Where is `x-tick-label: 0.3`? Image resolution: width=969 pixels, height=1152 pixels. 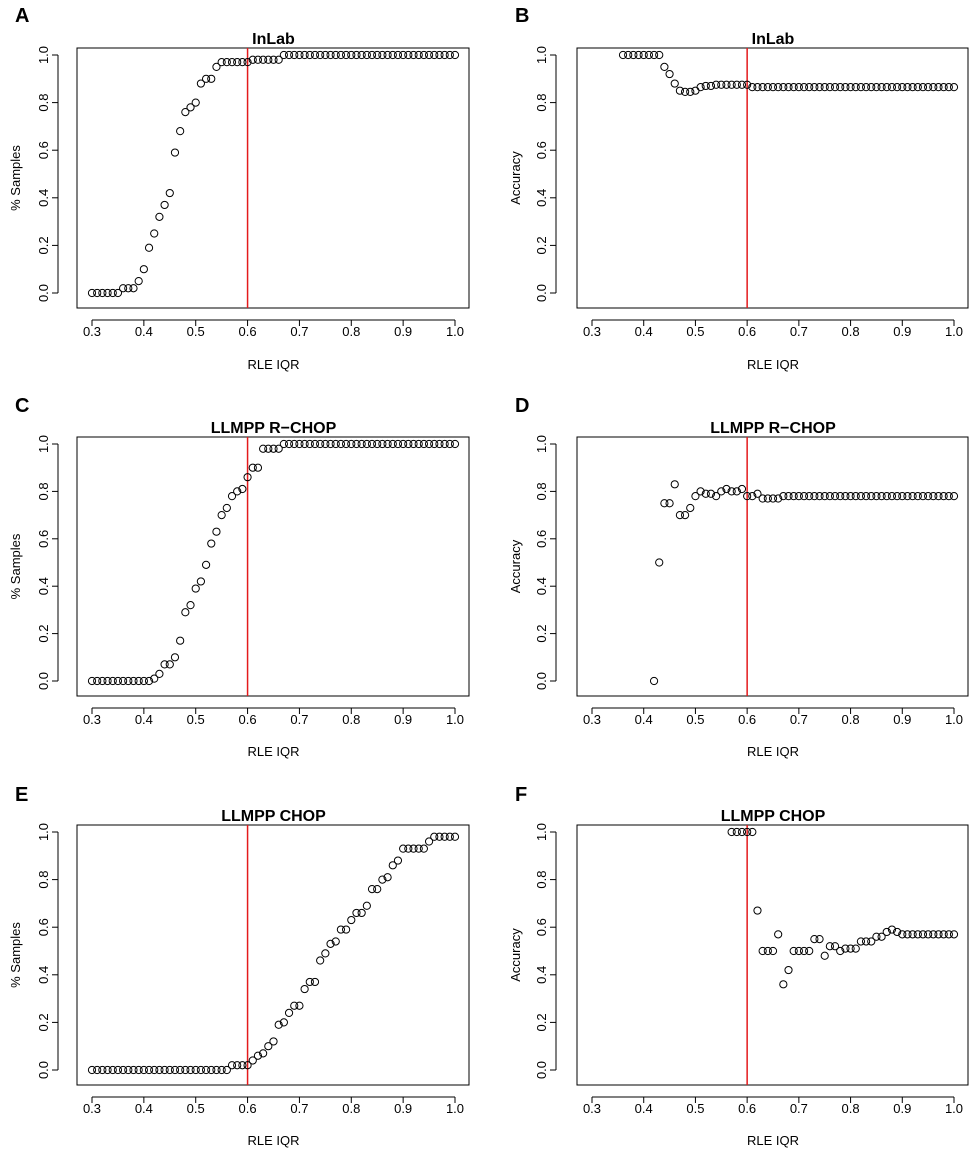
x-tick-label: 0.3 is located at coordinates (592, 719).